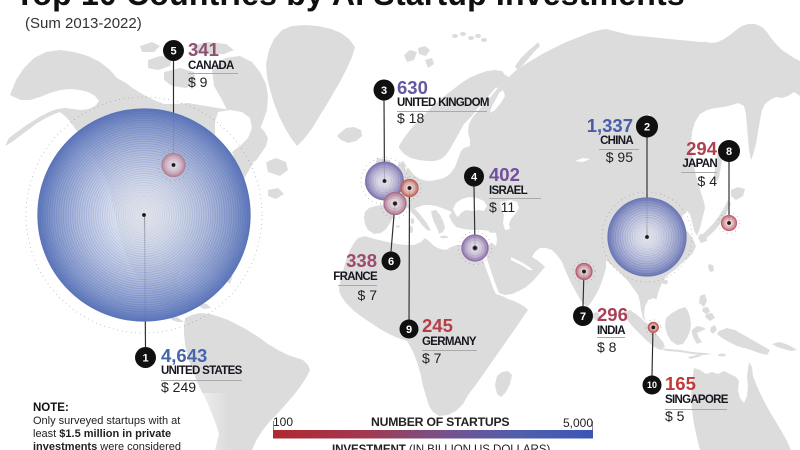  Describe the element at coordinates (647, 128) in the screenshot. I see `svg-text: 2` at that location.